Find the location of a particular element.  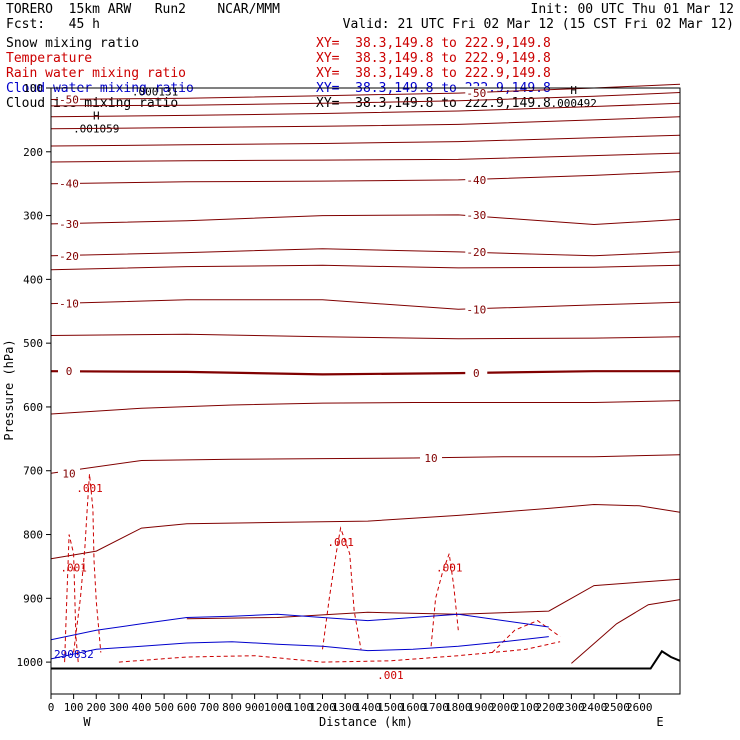

x-tick-label: 800 is located at coordinates (232, 707).